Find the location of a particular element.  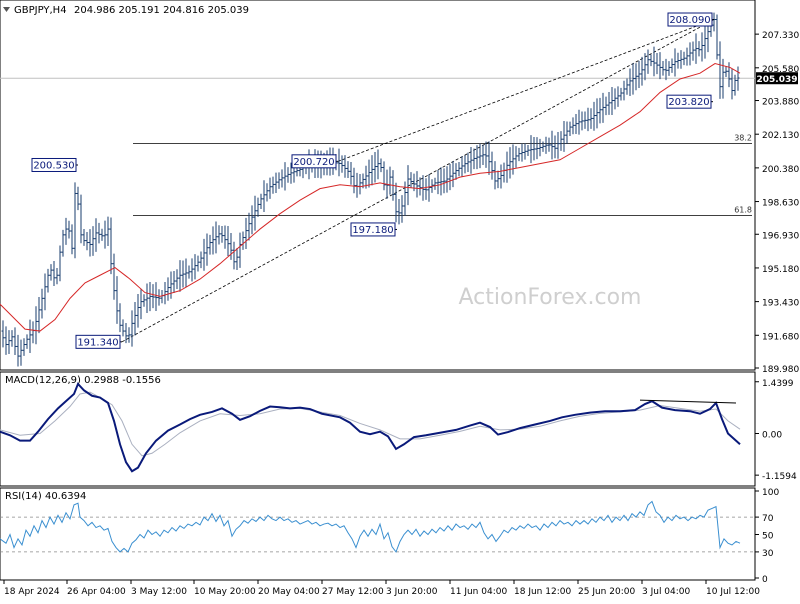

price-axis-label: 203.880 is located at coordinates (780, 103).